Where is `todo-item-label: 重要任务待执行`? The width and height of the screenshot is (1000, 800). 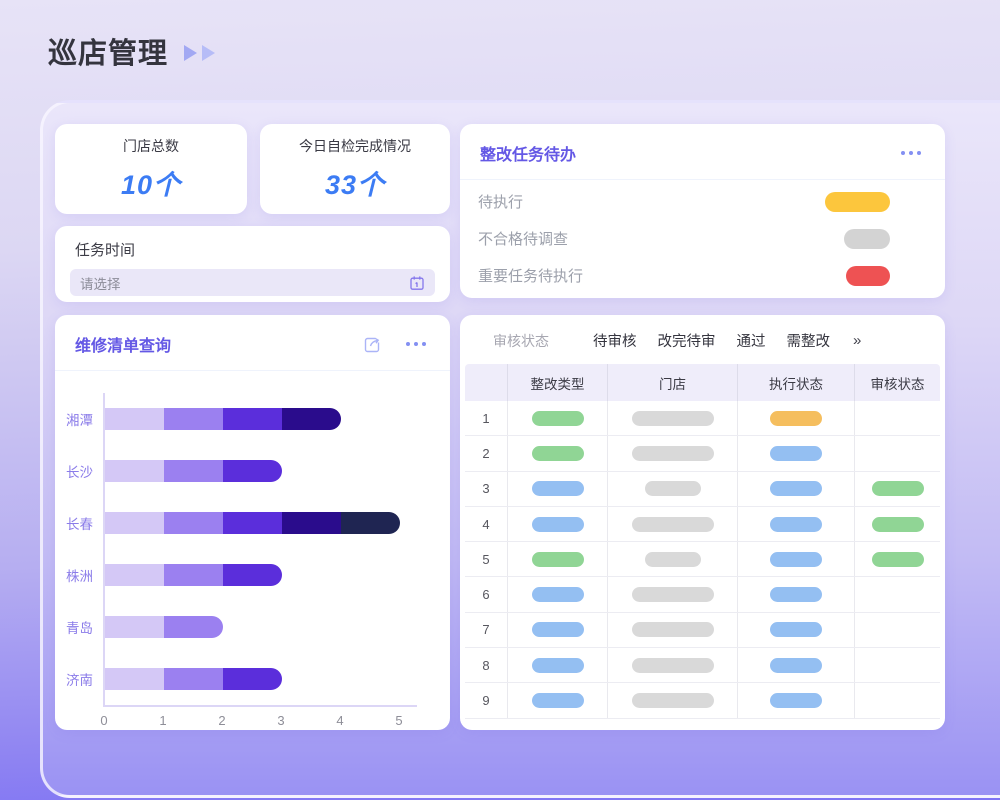 todo-item-label: 重要任务待执行 is located at coordinates (531, 276).